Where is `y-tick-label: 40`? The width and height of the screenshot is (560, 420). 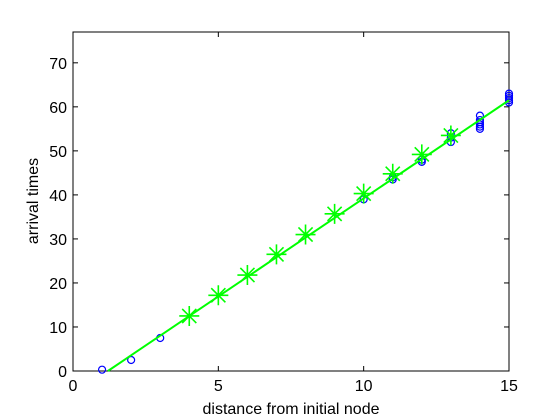
y-tick-label: 40 is located at coordinates (58, 196).